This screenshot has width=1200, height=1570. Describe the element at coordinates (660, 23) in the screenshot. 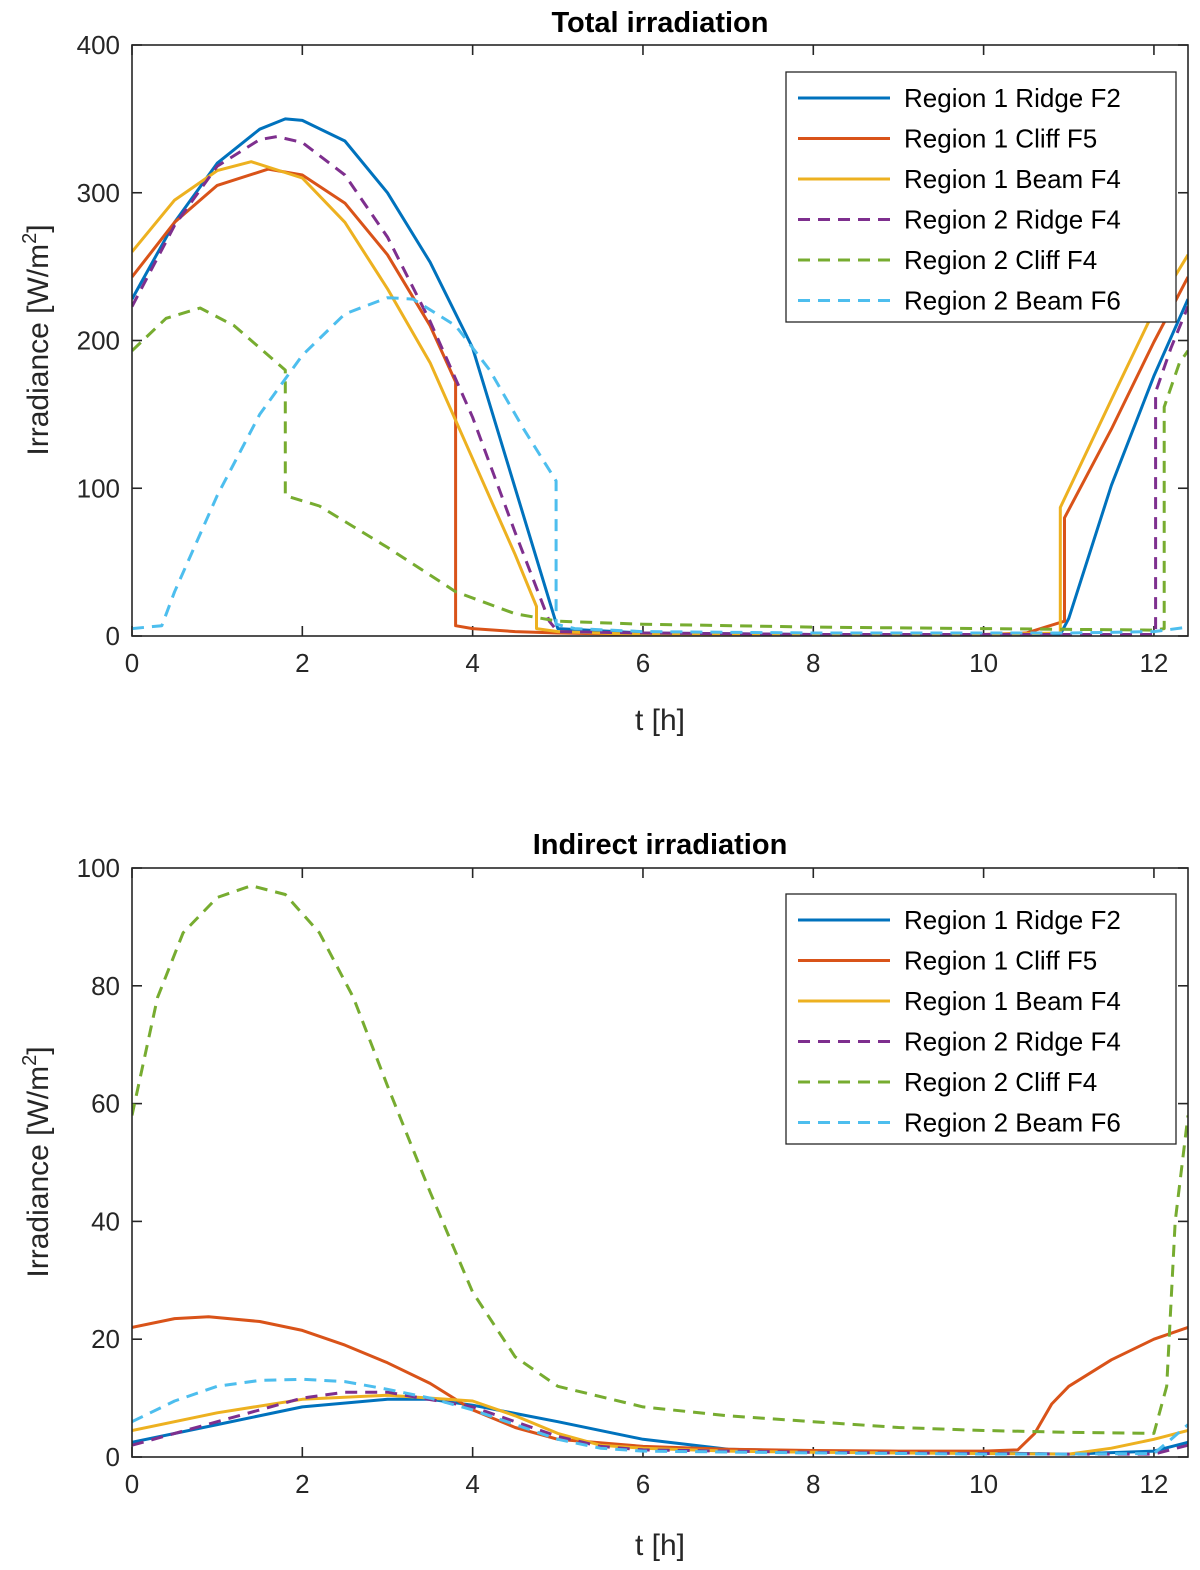

I see `chart-title: Total irradiation` at that location.